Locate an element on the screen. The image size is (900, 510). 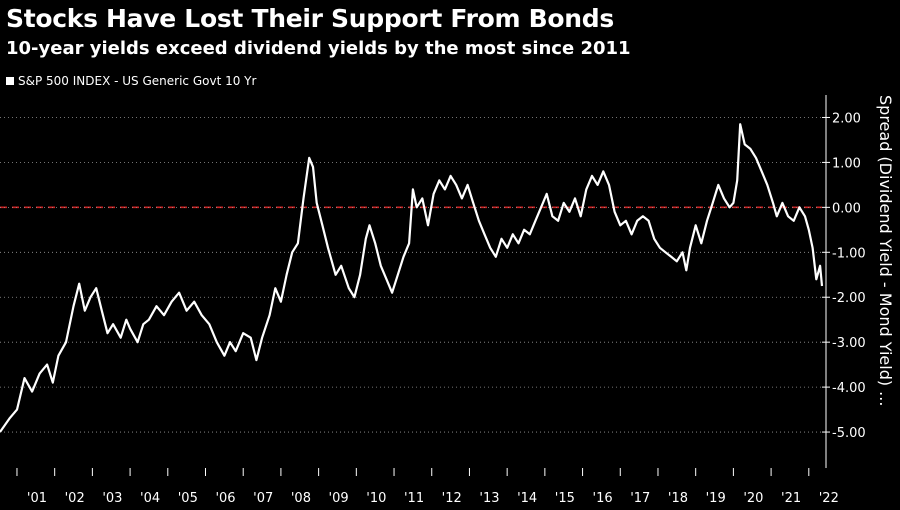
x-tick-label: '09 is located at coordinates (339, 498).